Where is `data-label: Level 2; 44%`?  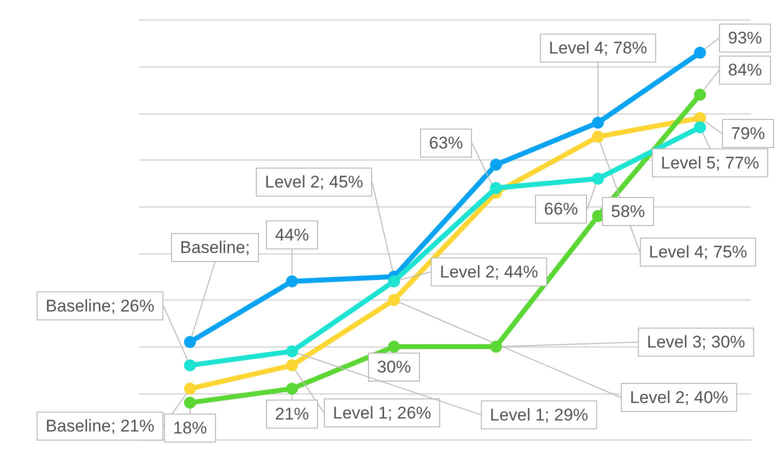
data-label: Level 2; 44% is located at coordinates (489, 272).